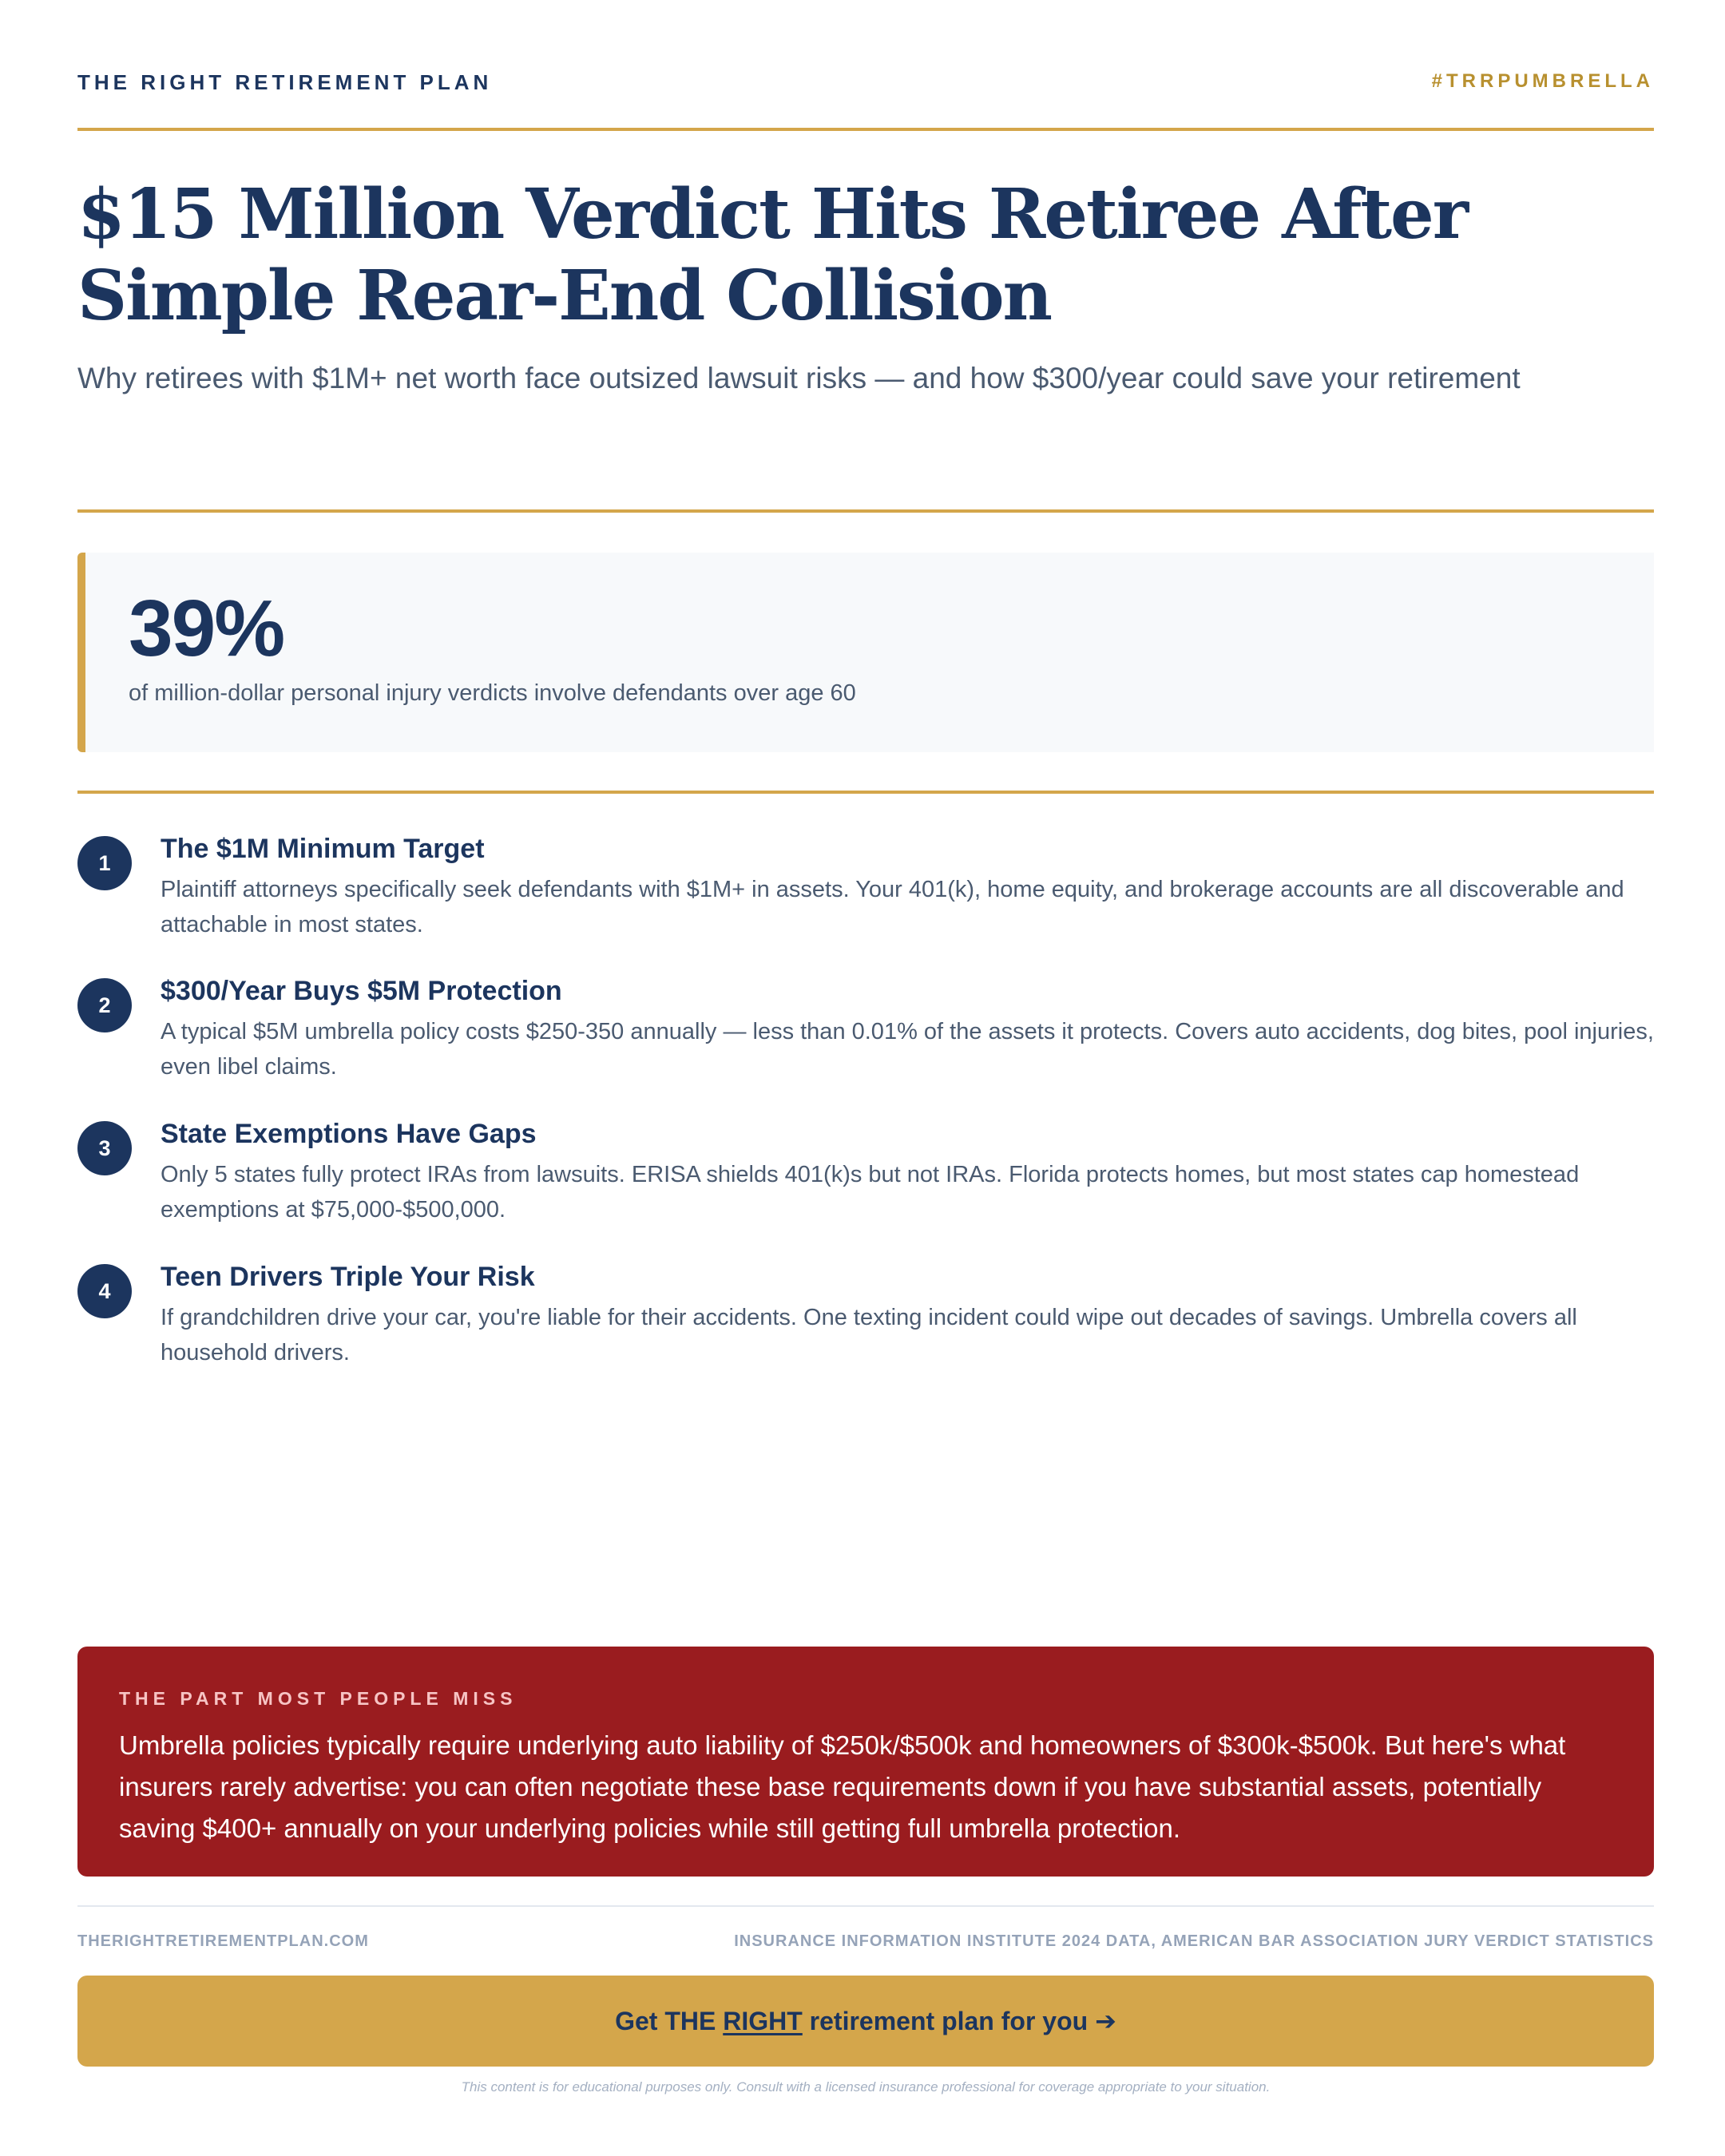 The image size is (1725, 2156). Describe the element at coordinates (223, 1941) in the screenshot. I see `website-link: THERIGHTRETIREMENTPLAN.COM` at that location.